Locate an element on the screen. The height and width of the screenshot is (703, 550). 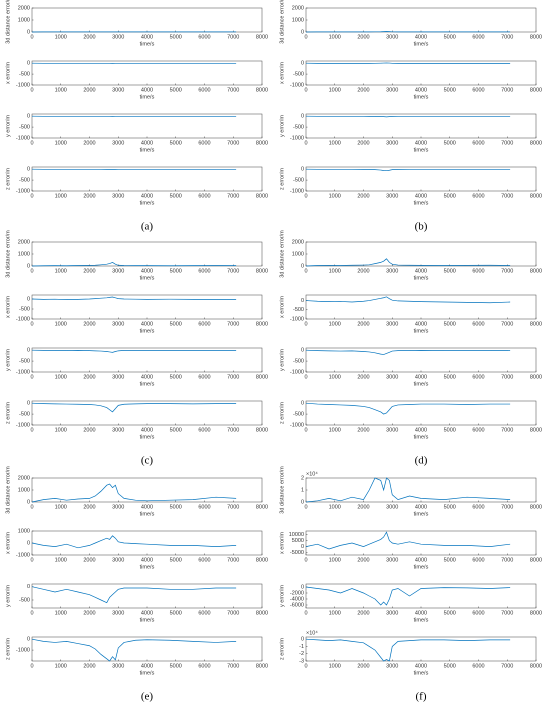
y-tick-label: -4000 is located at coordinates (297, 599).